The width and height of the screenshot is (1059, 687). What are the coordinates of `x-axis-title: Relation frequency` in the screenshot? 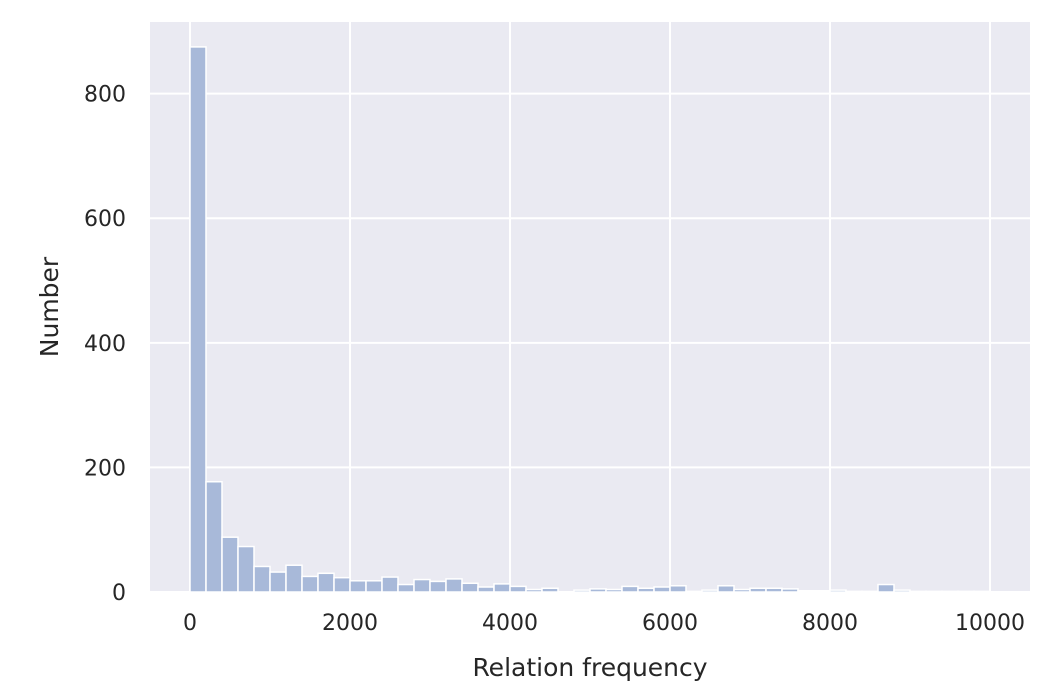 It's located at (589, 667).